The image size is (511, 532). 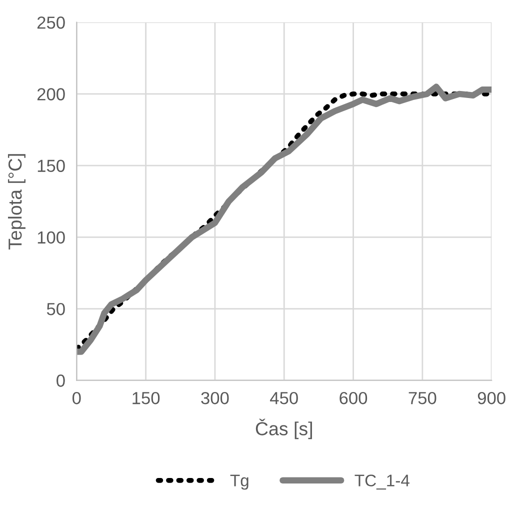 What do you see at coordinates (422, 398) in the screenshot?
I see `x-tick-label: 750` at bounding box center [422, 398].